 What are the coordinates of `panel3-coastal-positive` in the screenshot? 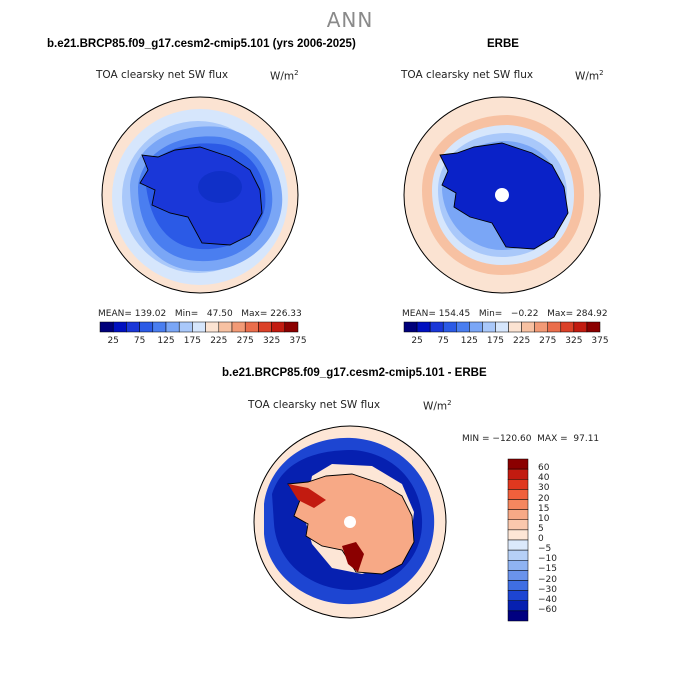 It's located at (353, 557).